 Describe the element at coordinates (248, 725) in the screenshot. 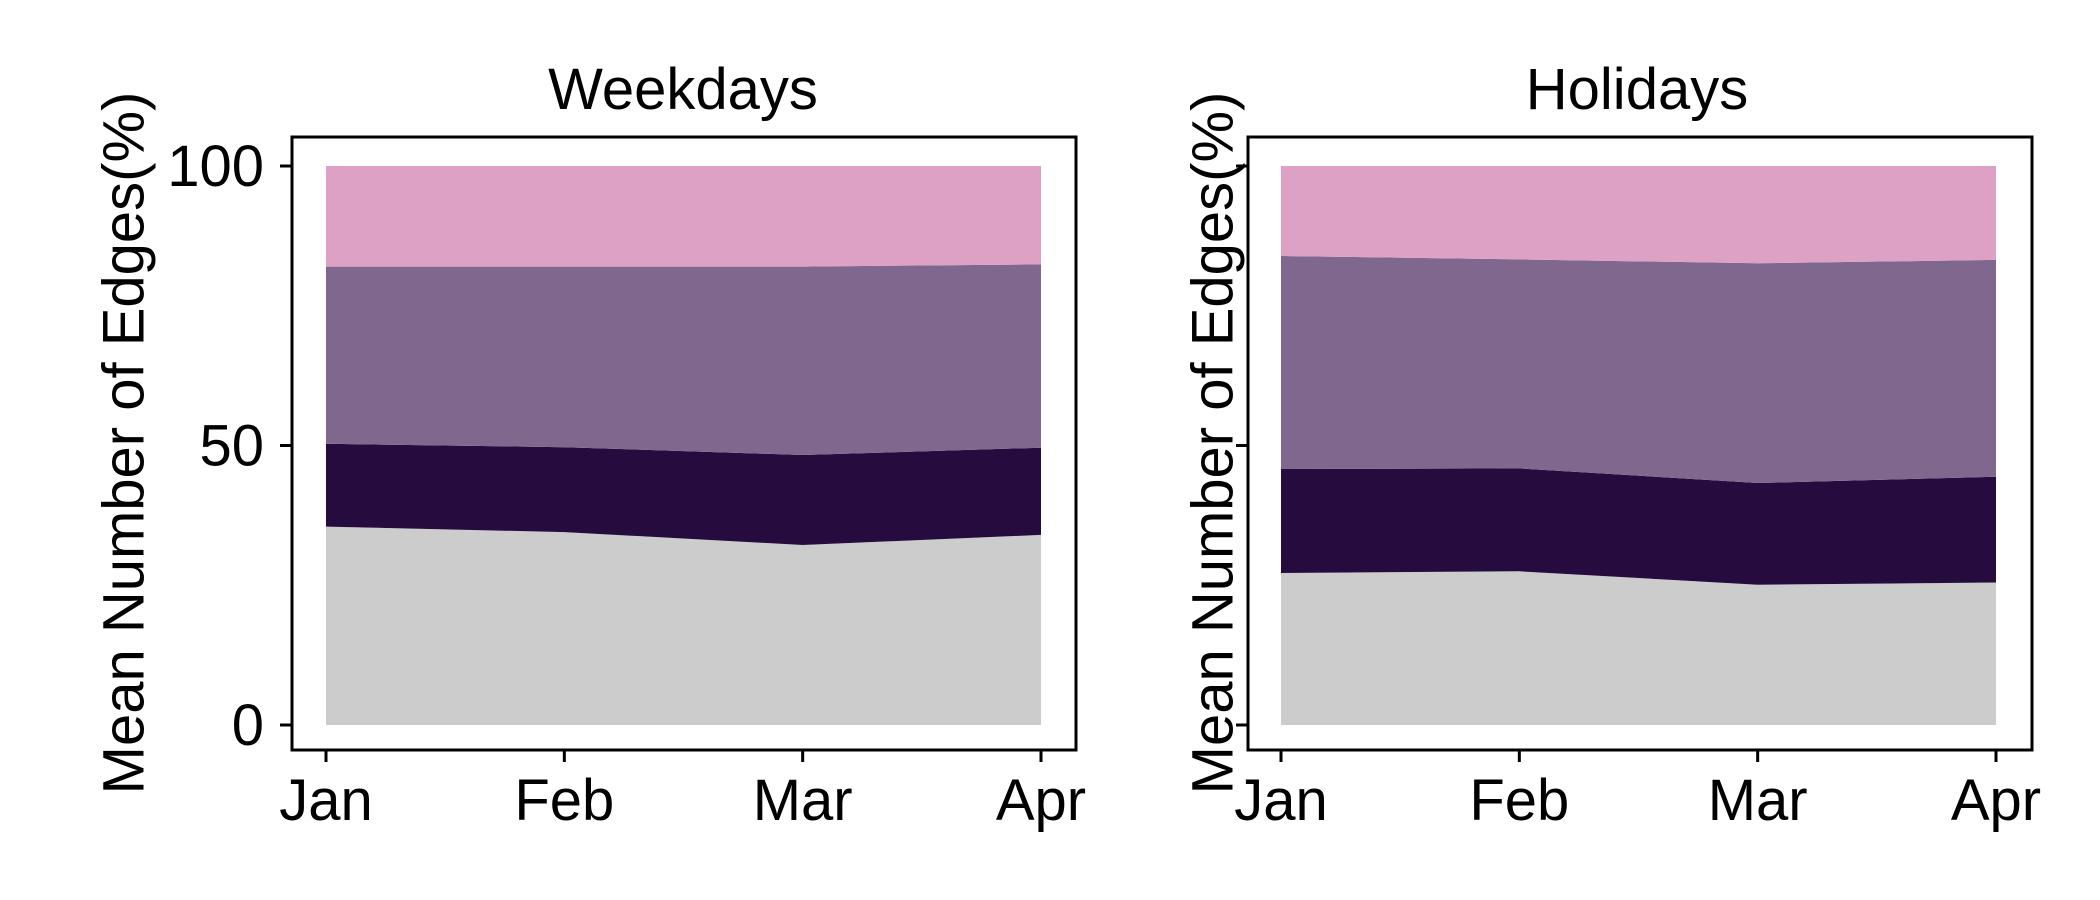

I see `y-tick-label: 0` at that location.